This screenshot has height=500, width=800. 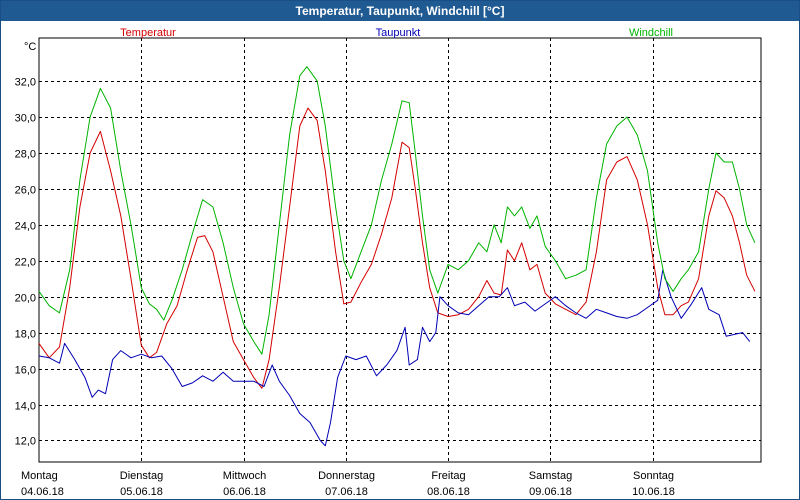 I want to click on x-tick-date: 05.06.18, so click(x=141, y=492).